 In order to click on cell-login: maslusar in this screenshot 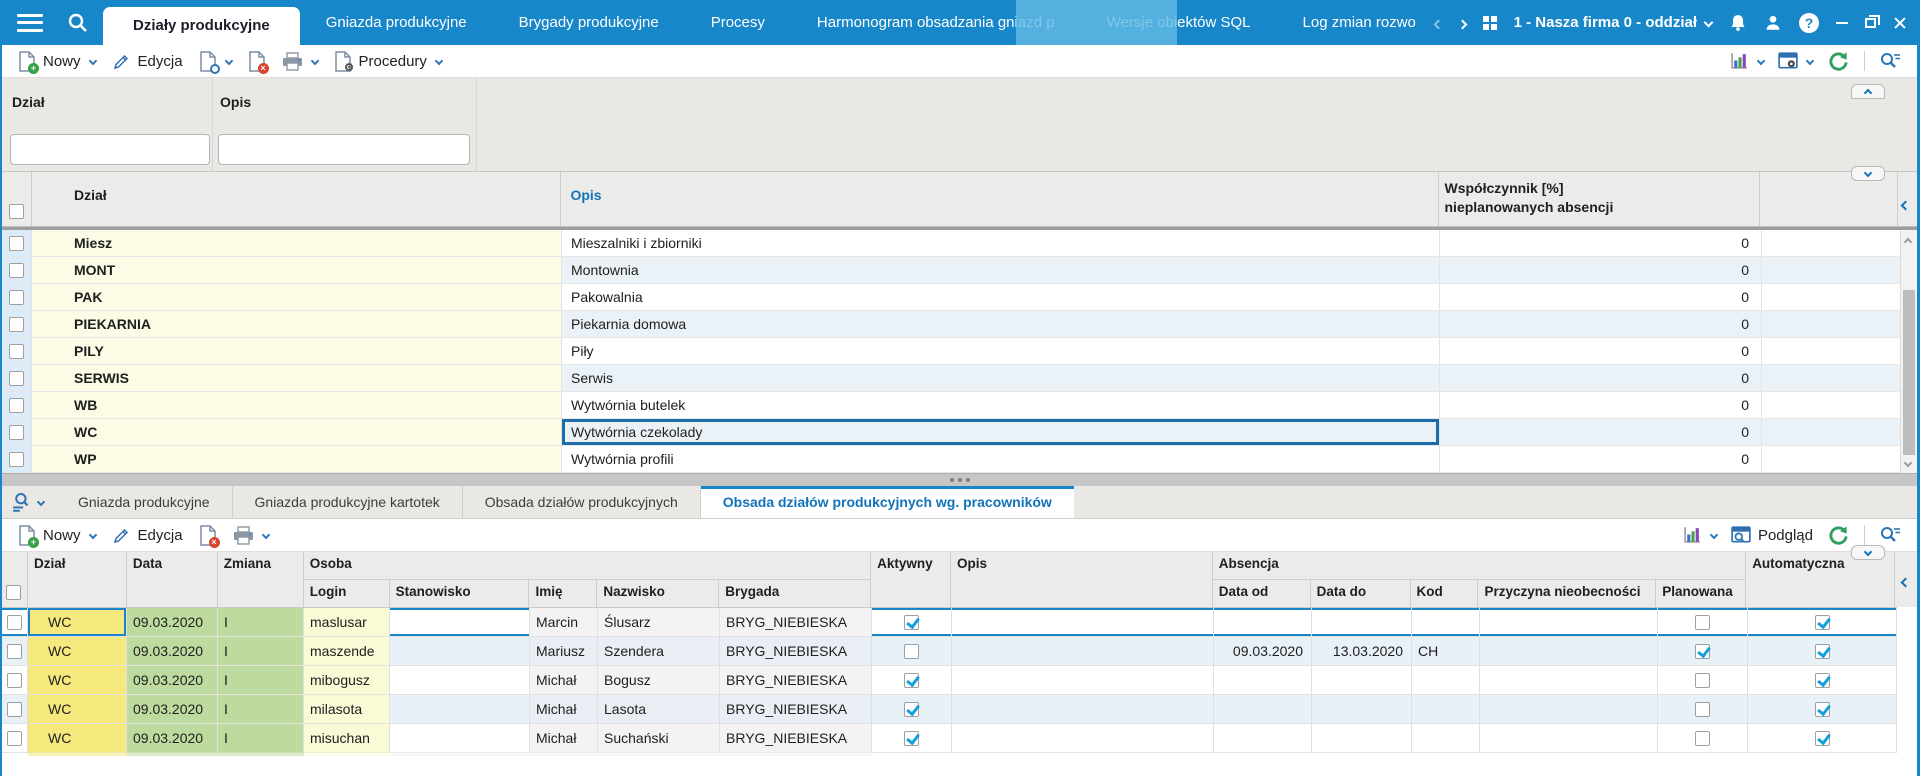, I will do `click(347, 622)`.